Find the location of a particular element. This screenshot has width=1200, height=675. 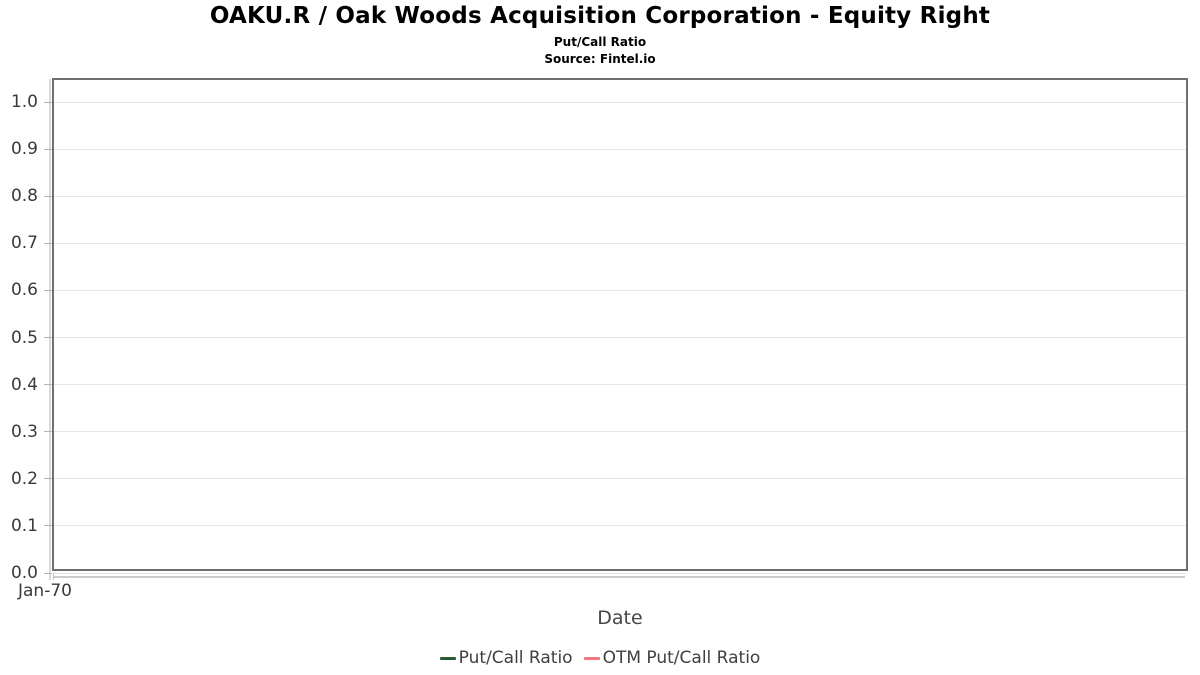

y-tick-label: 0.9 is located at coordinates (24, 149).